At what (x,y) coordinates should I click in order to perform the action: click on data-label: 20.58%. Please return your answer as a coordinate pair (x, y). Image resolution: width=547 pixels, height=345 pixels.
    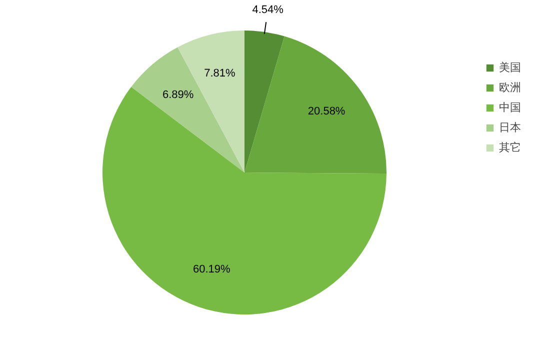
    Looking at the image, I should click on (327, 112).